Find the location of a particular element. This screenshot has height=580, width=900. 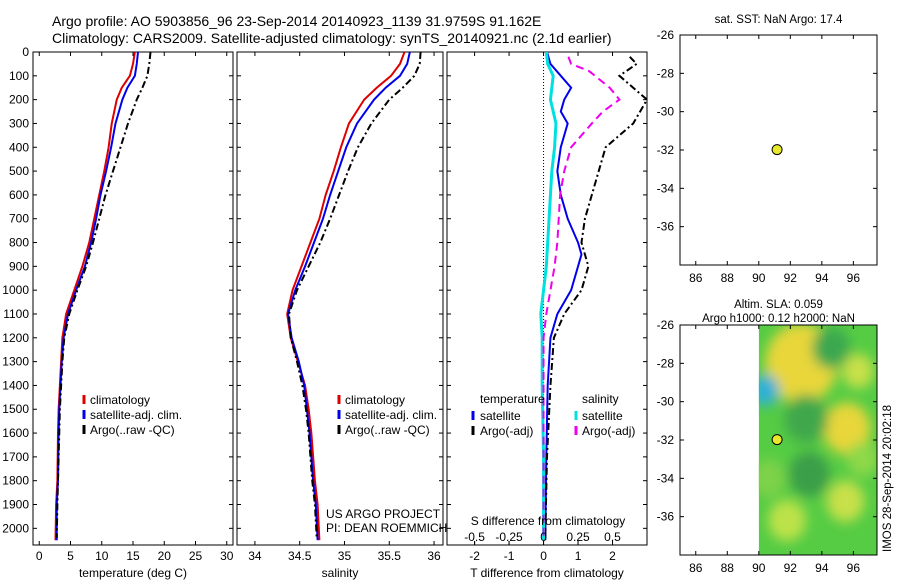

y-tick-label: -34 is located at coordinates (666, 188).